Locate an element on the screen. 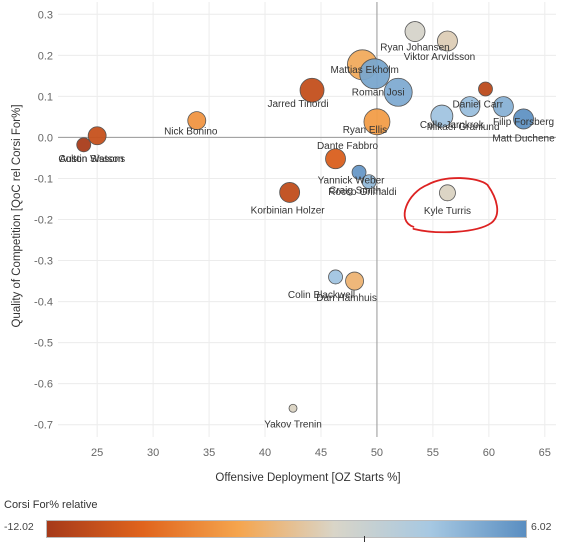 This screenshot has height=543, width=565. y-tick-label: -0.4 is located at coordinates (43, 303).